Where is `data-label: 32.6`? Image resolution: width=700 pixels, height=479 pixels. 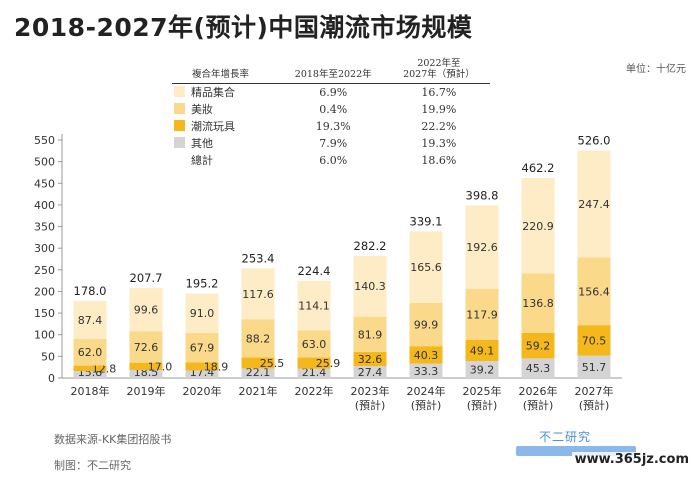 data-label: 32.6 is located at coordinates (370, 359).